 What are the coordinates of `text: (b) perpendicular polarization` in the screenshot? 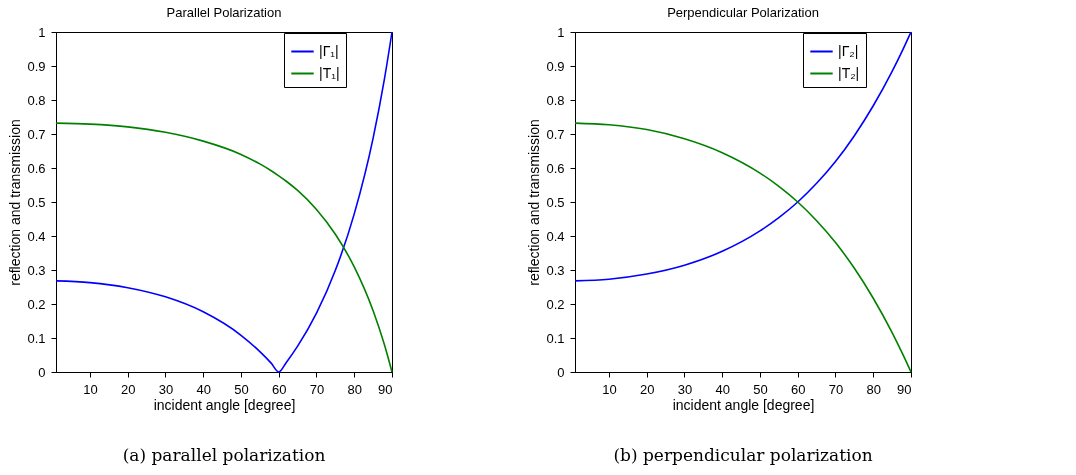 It's located at (743, 455).